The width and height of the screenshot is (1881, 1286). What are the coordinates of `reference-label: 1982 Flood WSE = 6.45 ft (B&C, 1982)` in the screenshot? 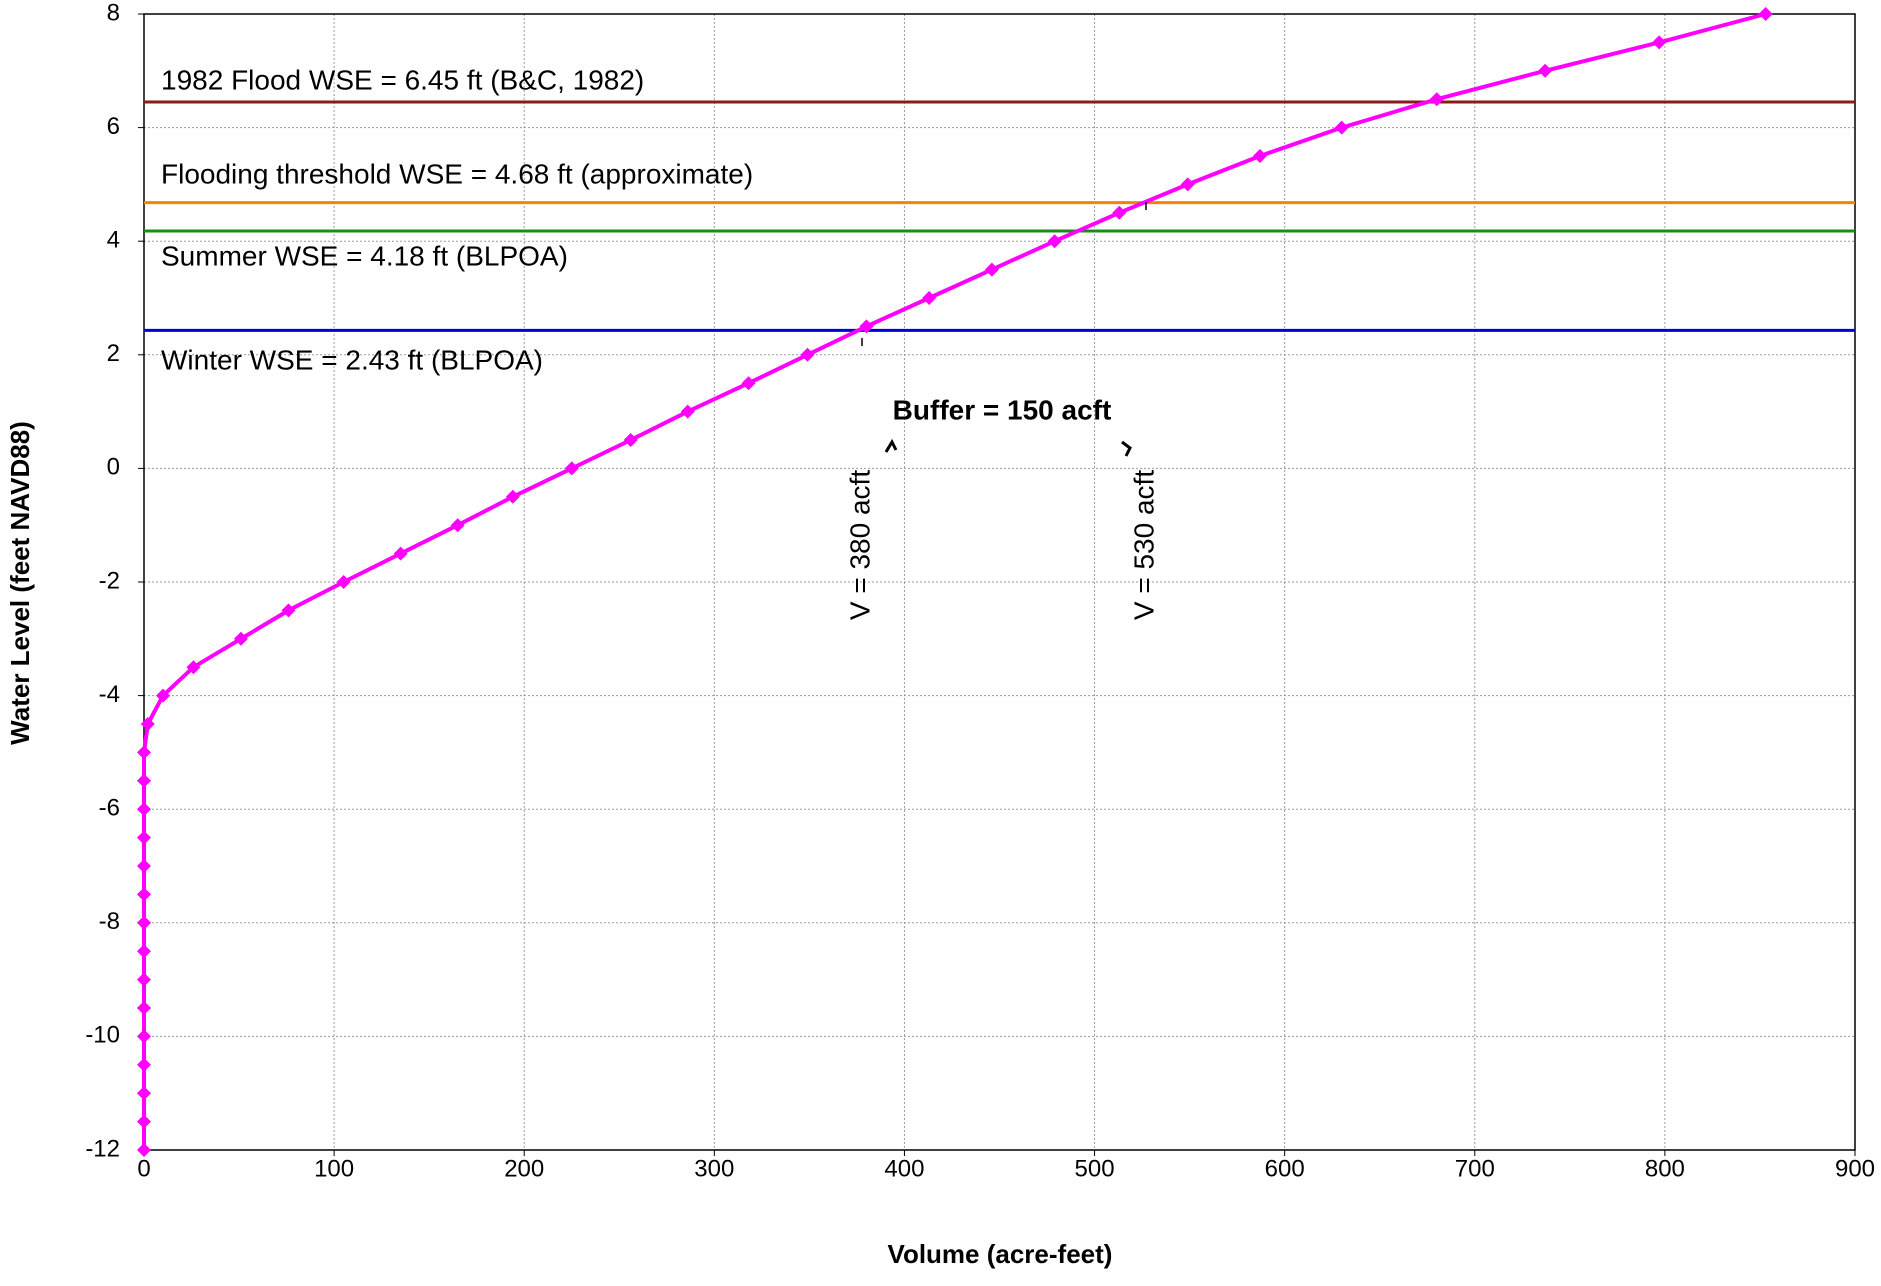 It's located at (402, 79).